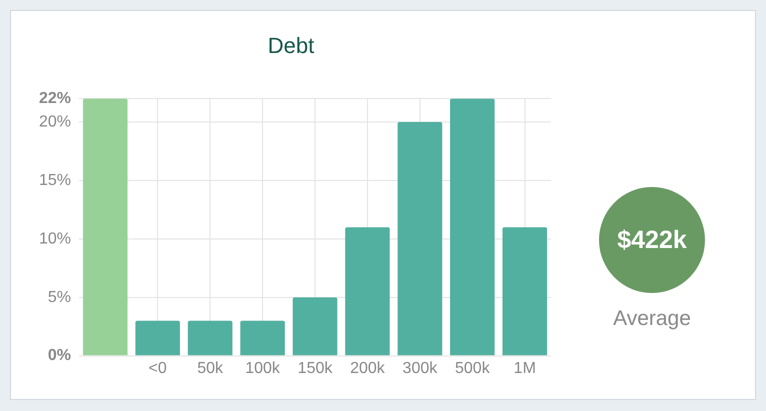  I want to click on y-tick-label: 0%, so click(60, 355).